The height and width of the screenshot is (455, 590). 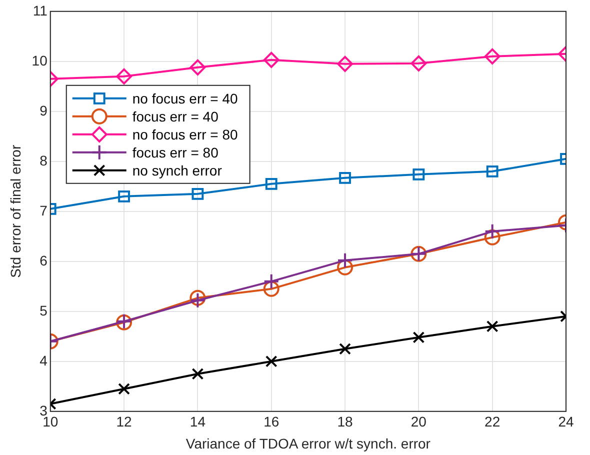 What do you see at coordinates (15, 211) in the screenshot?
I see `y-axis-title: Std error of final error` at bounding box center [15, 211].